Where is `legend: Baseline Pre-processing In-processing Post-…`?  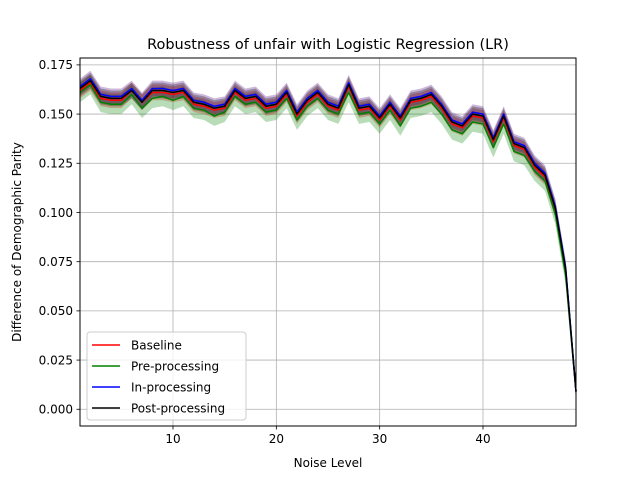 legend: Baseline Pre-processing In-processing Post-… is located at coordinates (166, 376).